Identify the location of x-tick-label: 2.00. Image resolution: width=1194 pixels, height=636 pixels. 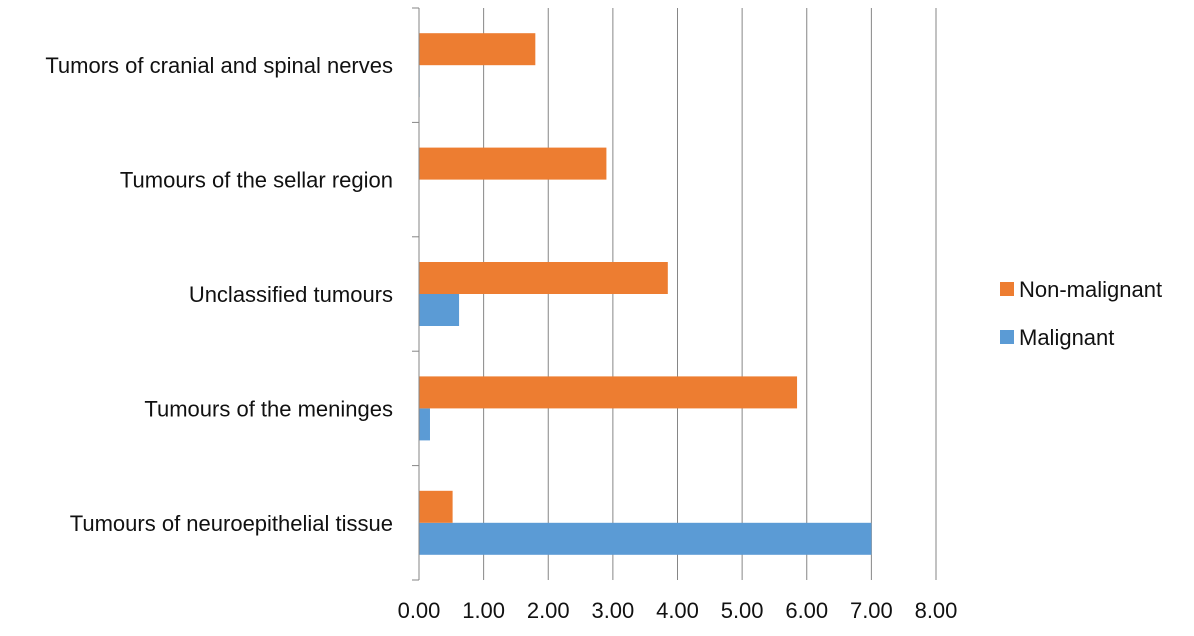
(548, 610).